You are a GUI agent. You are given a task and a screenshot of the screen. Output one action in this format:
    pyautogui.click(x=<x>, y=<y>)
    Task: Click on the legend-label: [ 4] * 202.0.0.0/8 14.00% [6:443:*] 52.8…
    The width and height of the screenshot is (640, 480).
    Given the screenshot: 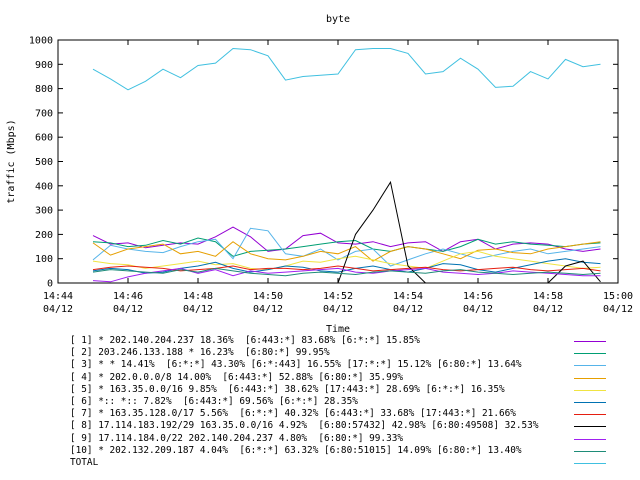 What is the action you would take?
    pyautogui.click(x=237, y=377)
    